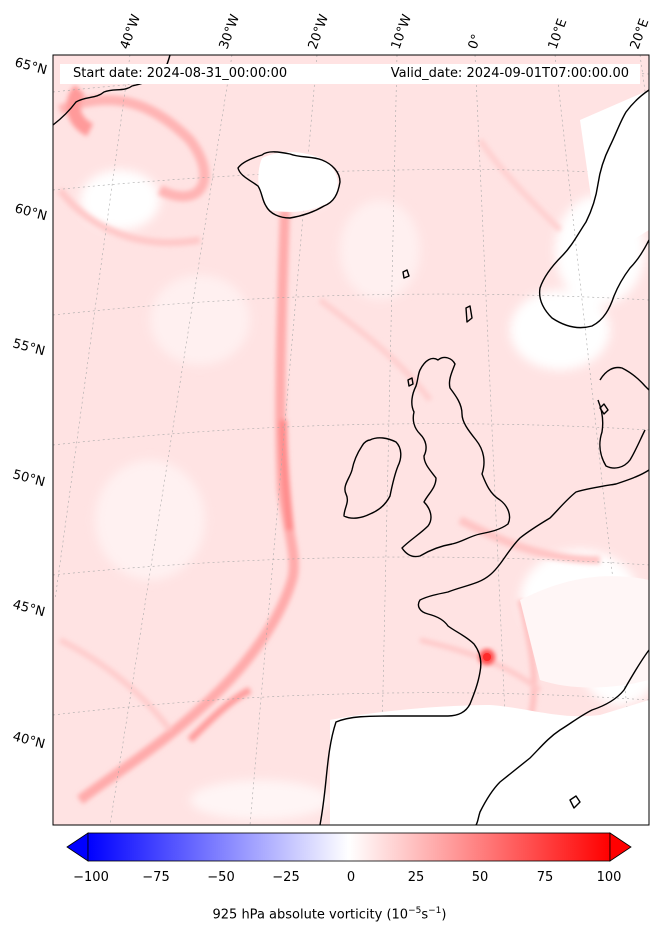  Describe the element at coordinates (372, 478) in the screenshot. I see `coast-ireland` at that location.